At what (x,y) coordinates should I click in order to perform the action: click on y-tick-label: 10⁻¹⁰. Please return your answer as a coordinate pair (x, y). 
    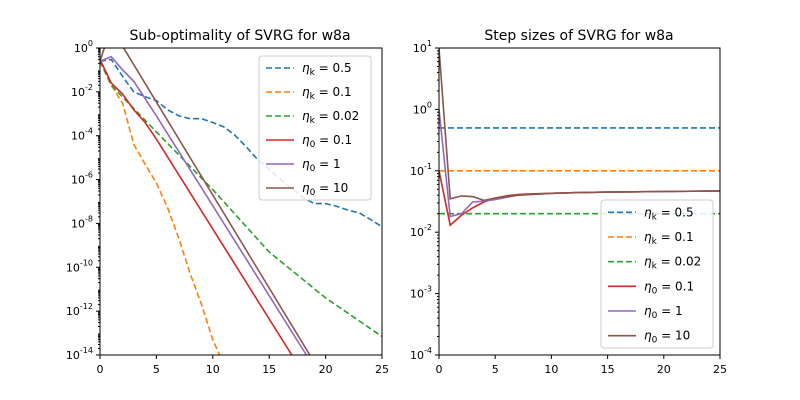
    Looking at the image, I should click on (79, 266).